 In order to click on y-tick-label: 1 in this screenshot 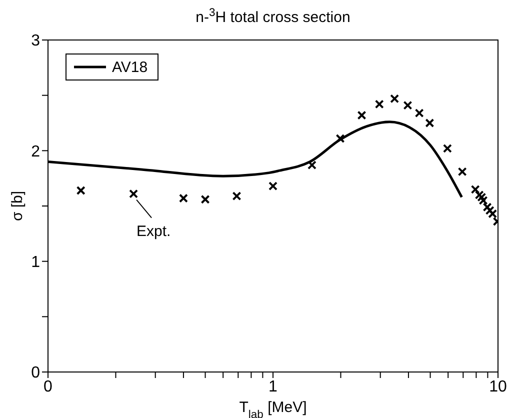, I will do `click(35, 263)`.